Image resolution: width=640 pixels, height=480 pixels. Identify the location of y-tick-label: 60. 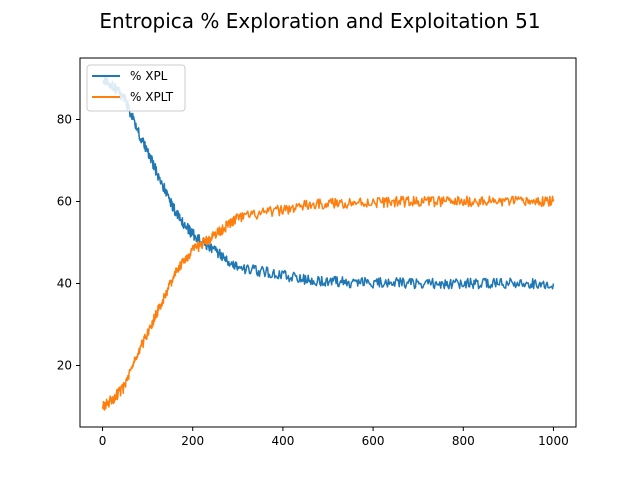
(64, 202).